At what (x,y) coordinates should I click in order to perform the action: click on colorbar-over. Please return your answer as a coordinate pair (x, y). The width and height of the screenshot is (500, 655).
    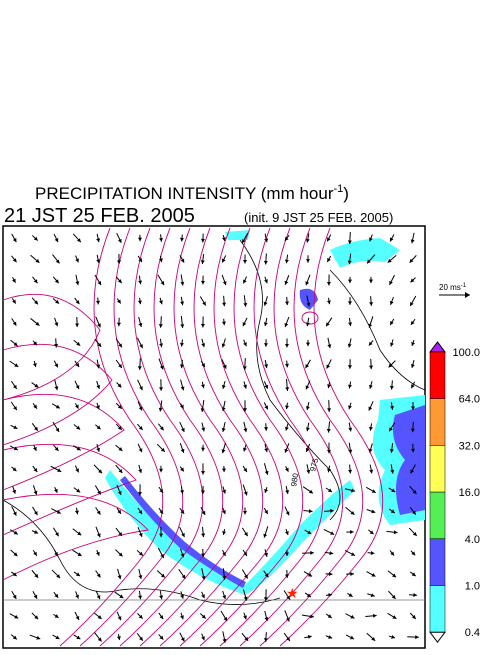
    Looking at the image, I should click on (437, 347).